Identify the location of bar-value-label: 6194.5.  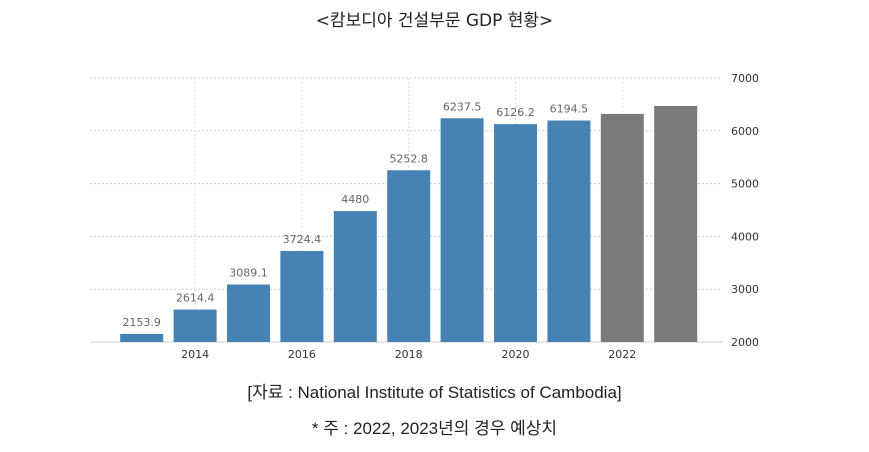
(569, 109).